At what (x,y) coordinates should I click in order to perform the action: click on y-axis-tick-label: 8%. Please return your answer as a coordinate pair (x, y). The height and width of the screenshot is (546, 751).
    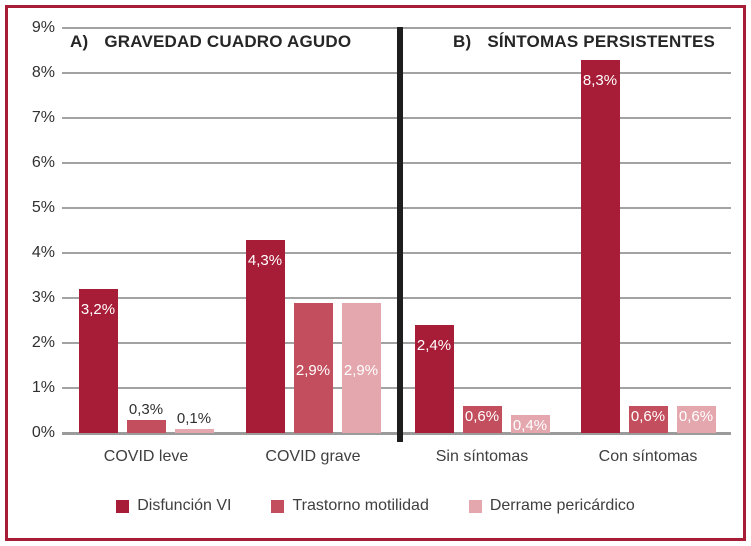
    Looking at the image, I should click on (43, 72).